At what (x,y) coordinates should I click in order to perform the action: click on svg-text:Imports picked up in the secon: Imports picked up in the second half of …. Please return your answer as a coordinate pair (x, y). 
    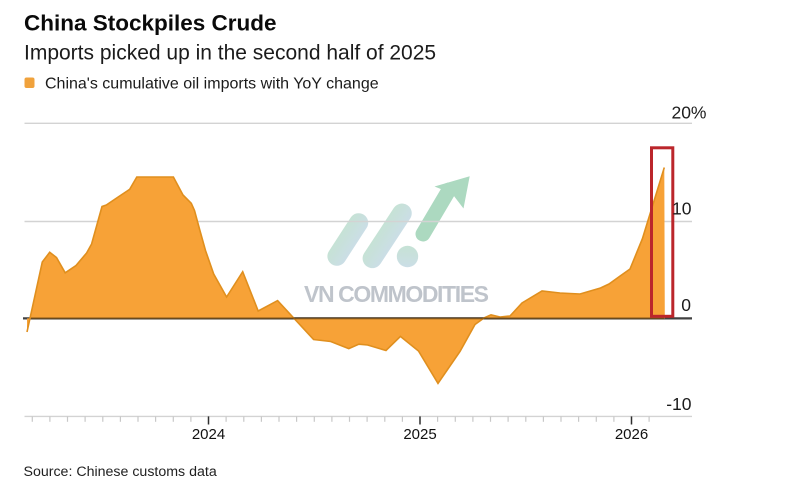
    Looking at the image, I should click on (230, 53).